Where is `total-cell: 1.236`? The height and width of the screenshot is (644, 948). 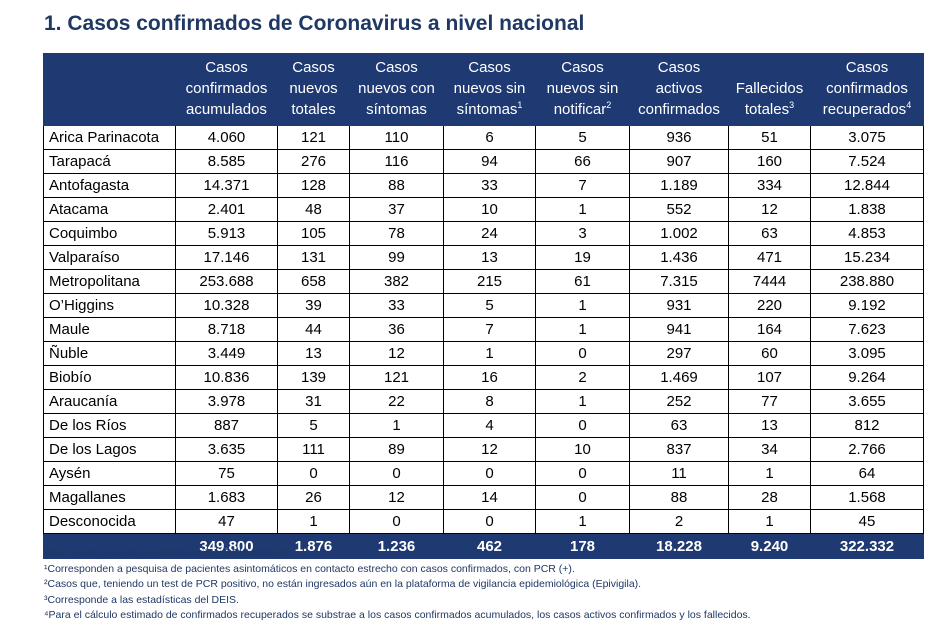 total-cell: 1.236 is located at coordinates (396, 546).